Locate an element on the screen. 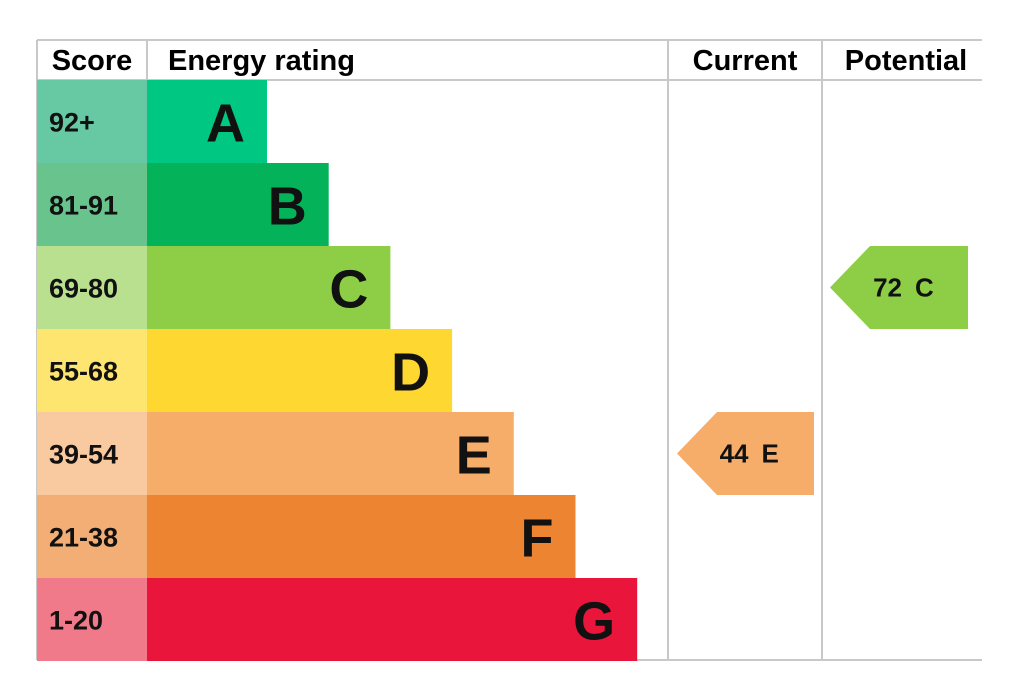 The height and width of the screenshot is (688, 1024). header-current: Current is located at coordinates (745, 61).